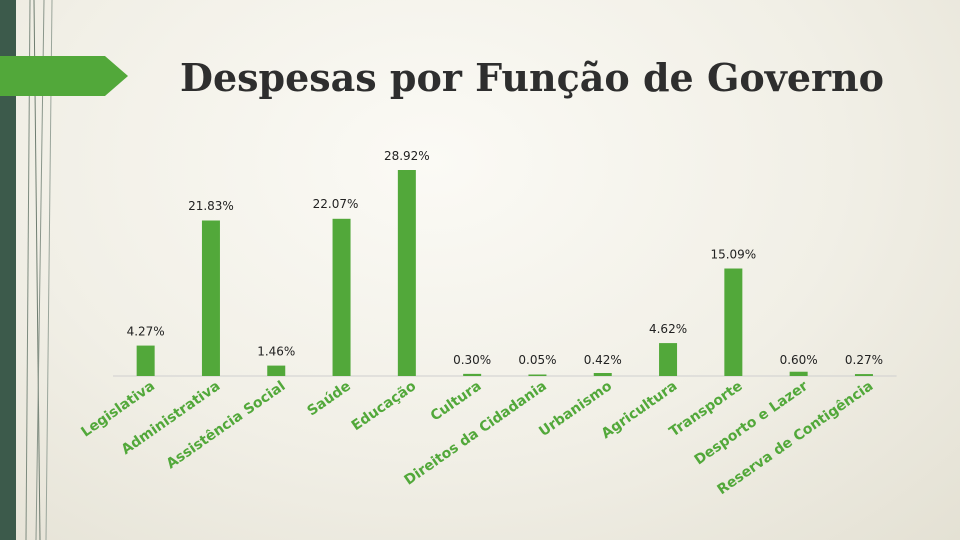 This screenshot has height=540, width=960. Describe the element at coordinates (603, 360) in the screenshot. I see `data-label-8: 0.42%` at that location.